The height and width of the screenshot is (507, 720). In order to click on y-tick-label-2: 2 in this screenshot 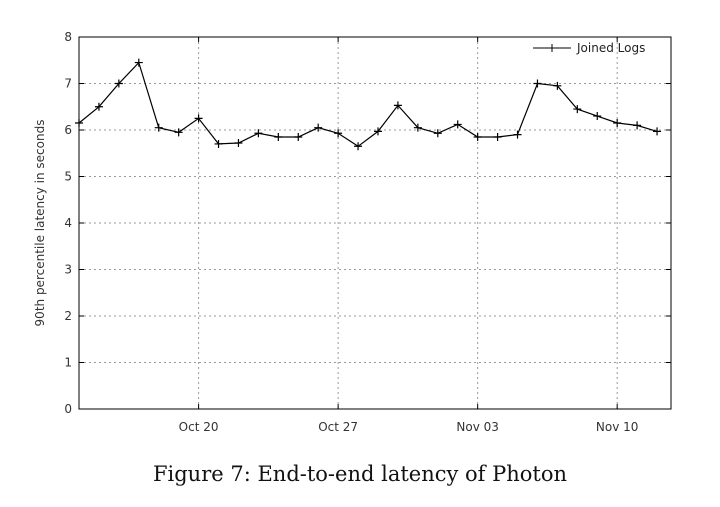, I will do `click(68, 316)`.